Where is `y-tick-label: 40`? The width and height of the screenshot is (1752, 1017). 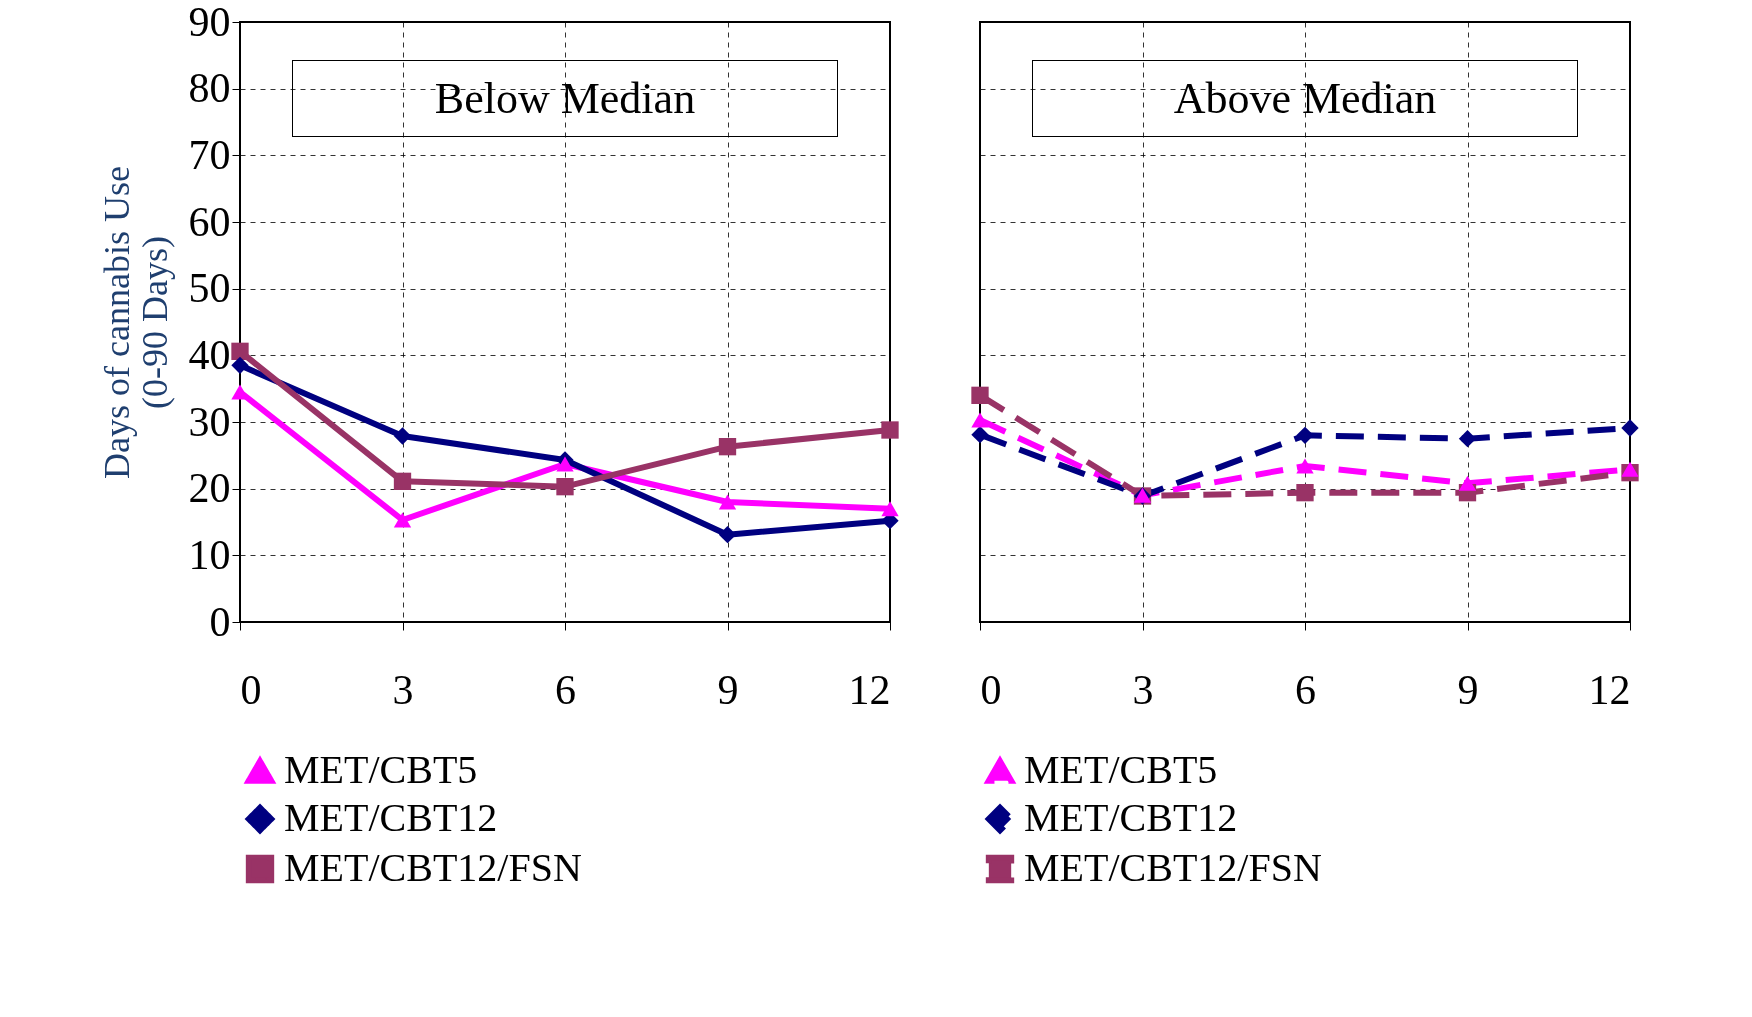
y-tick-label: 40 is located at coordinates (209, 354).